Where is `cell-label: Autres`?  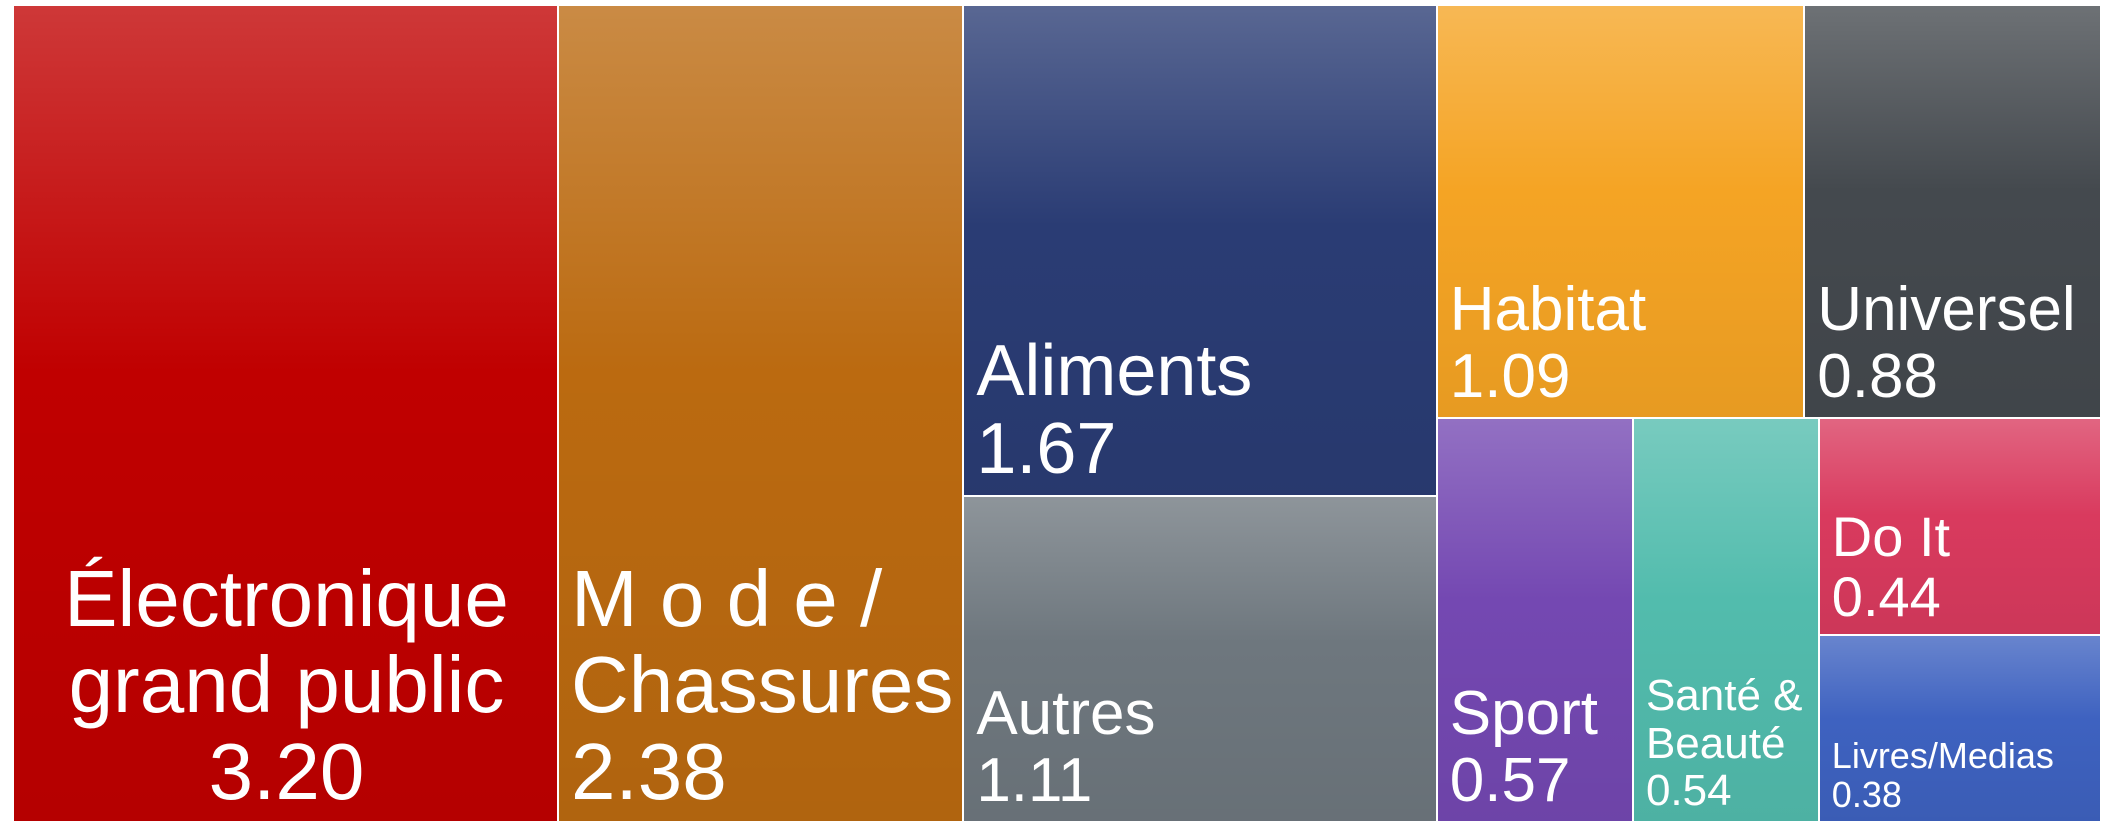 cell-label: Autres is located at coordinates (1066, 714).